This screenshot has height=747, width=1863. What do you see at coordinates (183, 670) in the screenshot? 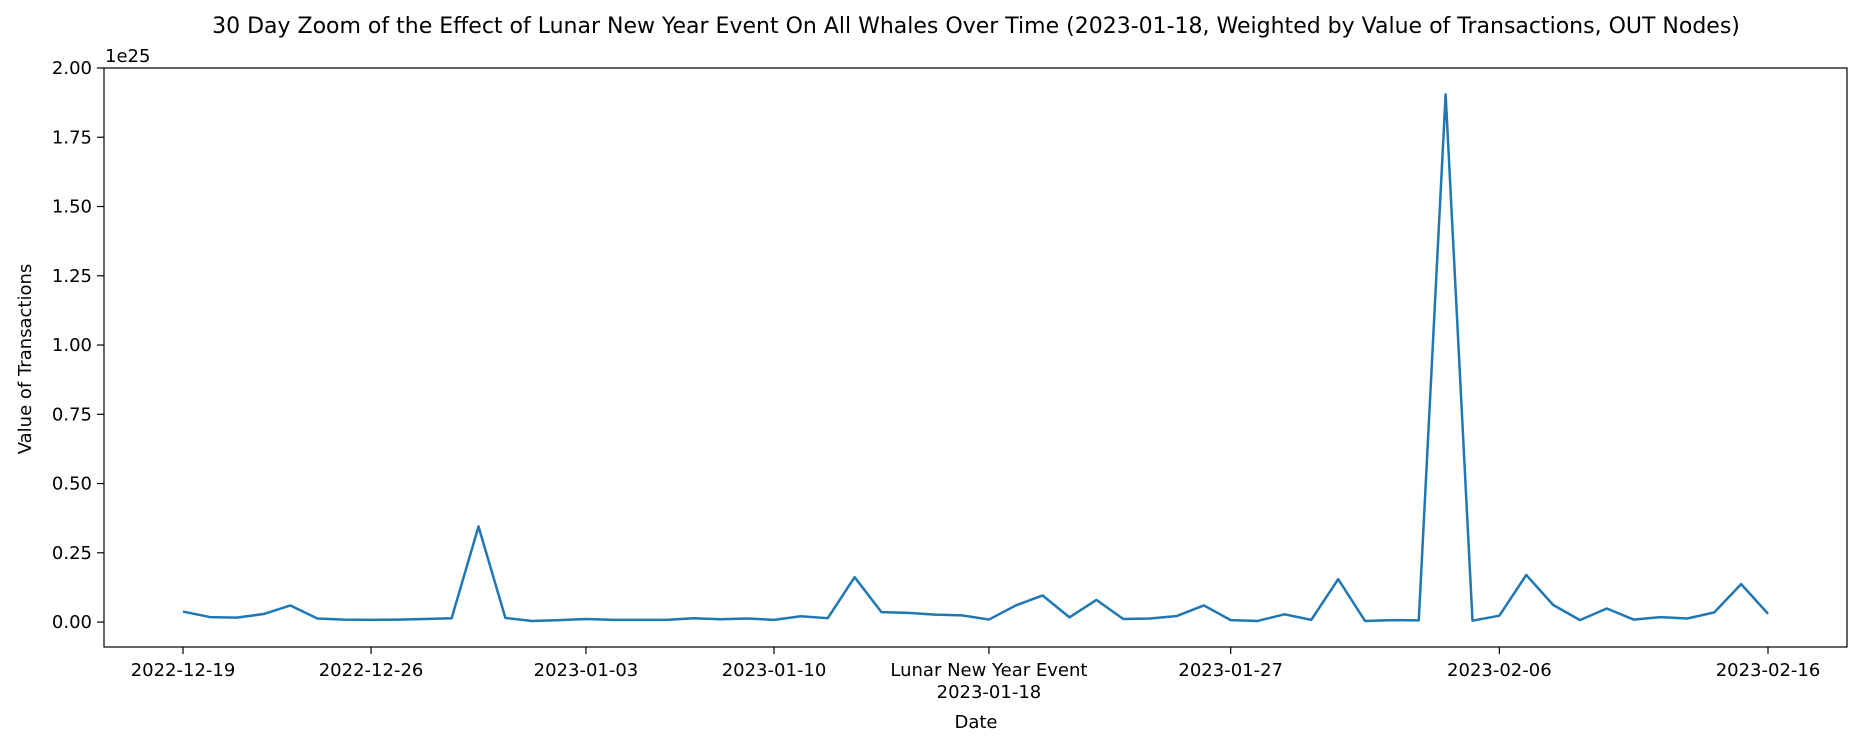
I see `x-tick-label: 2022-12-19` at bounding box center [183, 670].